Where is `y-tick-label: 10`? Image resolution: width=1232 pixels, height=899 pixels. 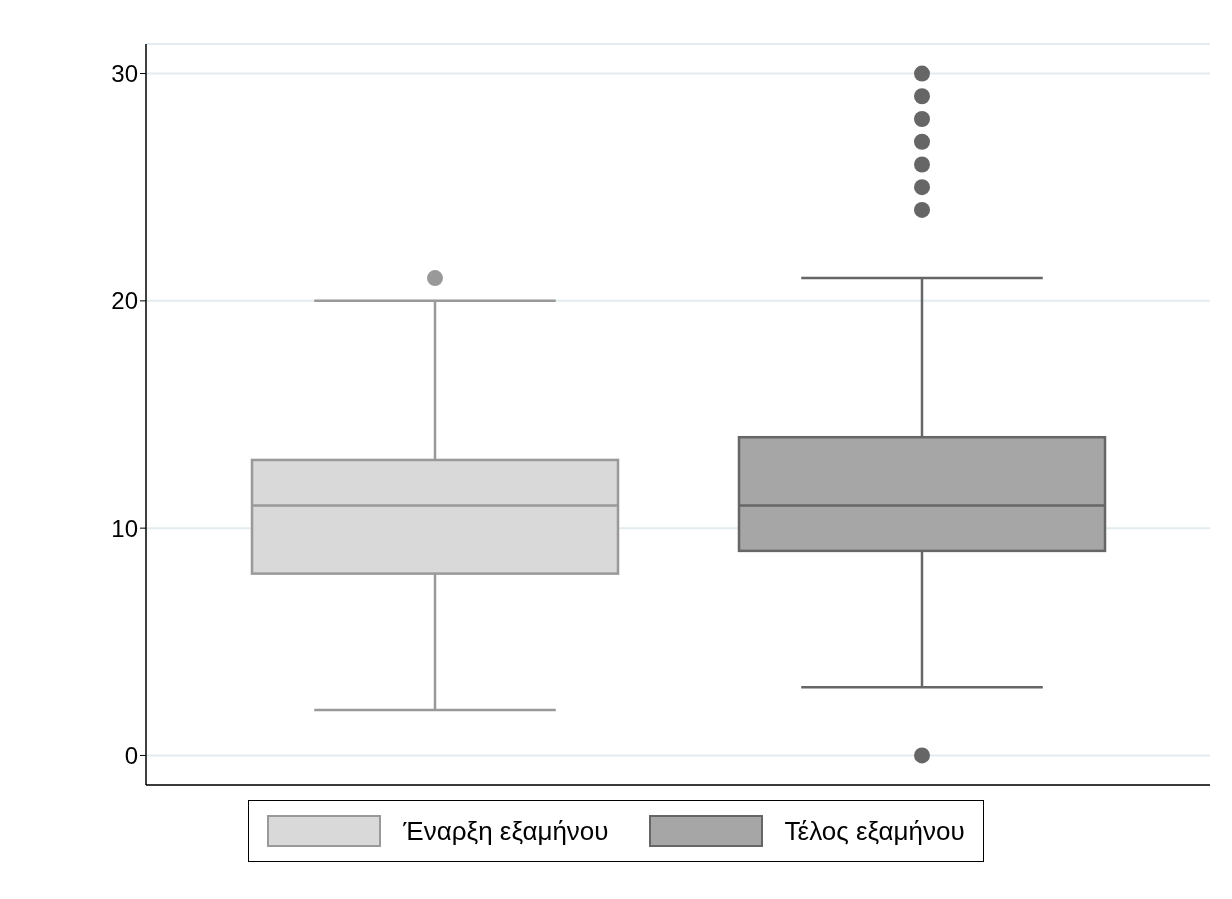
y-tick-label: 10 is located at coordinates (124, 528).